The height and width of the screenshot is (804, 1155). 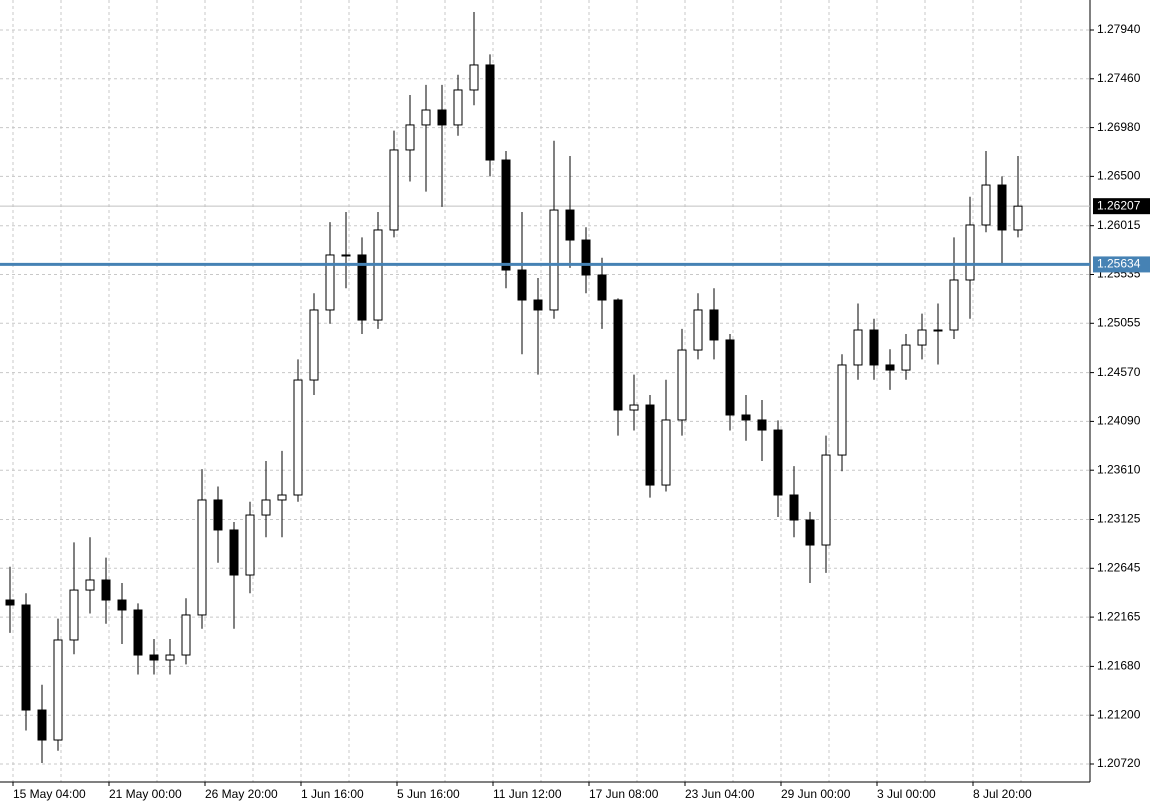 I want to click on level-label-bg, so click(x=1121, y=264).